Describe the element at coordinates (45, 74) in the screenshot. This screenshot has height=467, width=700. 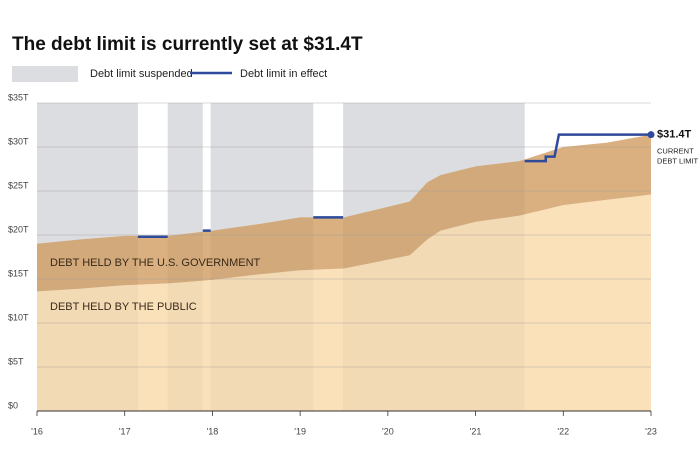
I see `legend-swatch` at that location.